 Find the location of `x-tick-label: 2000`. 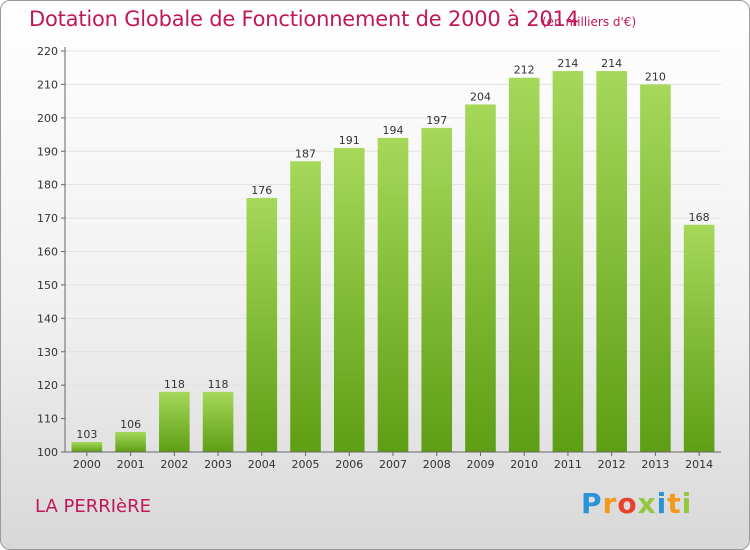

x-tick-label: 2000 is located at coordinates (87, 464).